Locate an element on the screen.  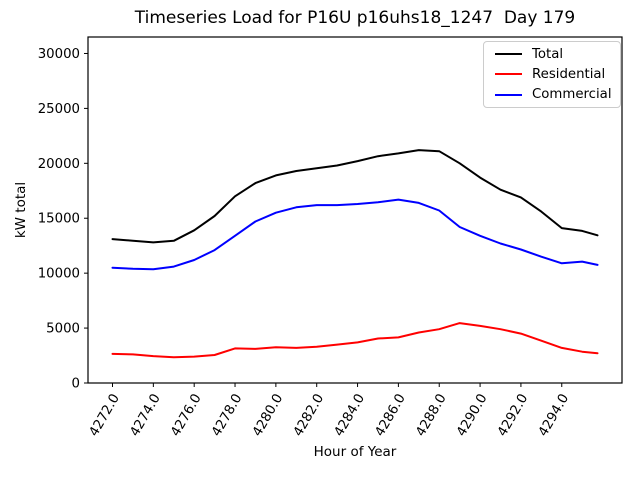
legend: Total Residential Commercial is located at coordinates (552, 74).